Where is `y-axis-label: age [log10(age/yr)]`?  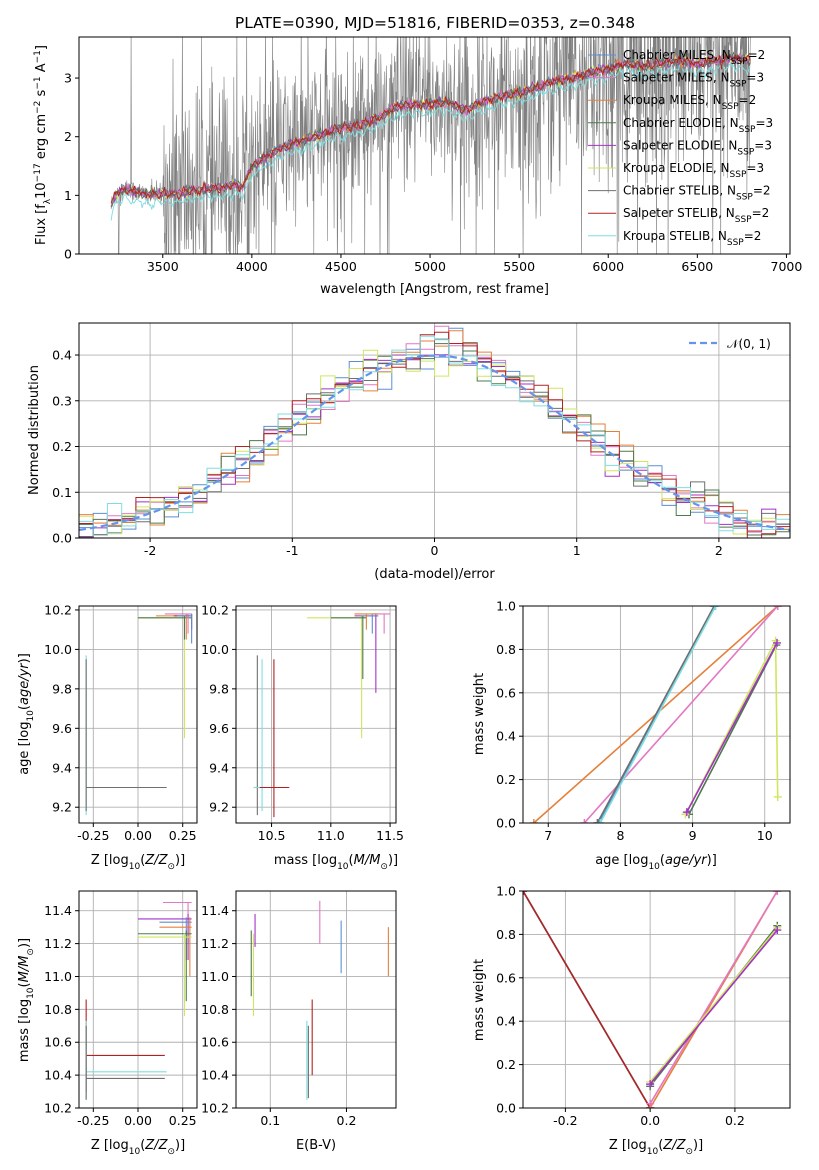 y-axis-label: age [log10(age/yr)] is located at coordinates (26, 714).